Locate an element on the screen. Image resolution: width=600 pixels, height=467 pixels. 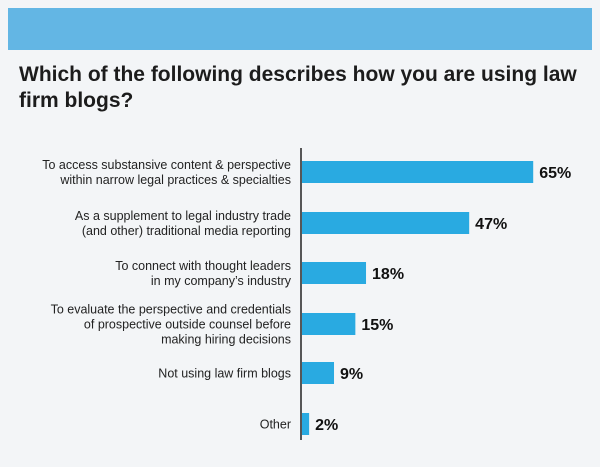
category-label: Not using law firm blogs is located at coordinates (224, 374).